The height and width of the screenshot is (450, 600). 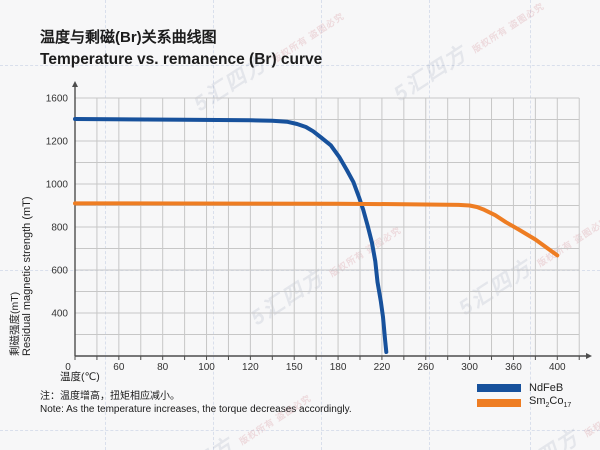 What do you see at coordinates (425, 367) in the screenshot?
I see `x-tick-label: 260` at bounding box center [425, 367].